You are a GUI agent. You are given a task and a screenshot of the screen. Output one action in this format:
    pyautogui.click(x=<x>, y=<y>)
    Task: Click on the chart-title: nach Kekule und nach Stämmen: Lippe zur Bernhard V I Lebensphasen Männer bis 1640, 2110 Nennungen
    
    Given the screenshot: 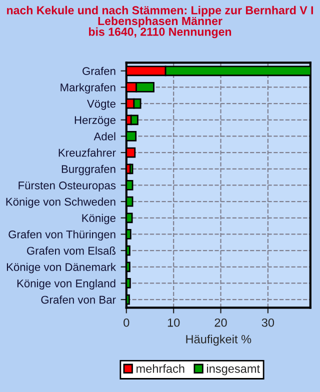 What is the action you would take?
    pyautogui.click(x=160, y=22)
    